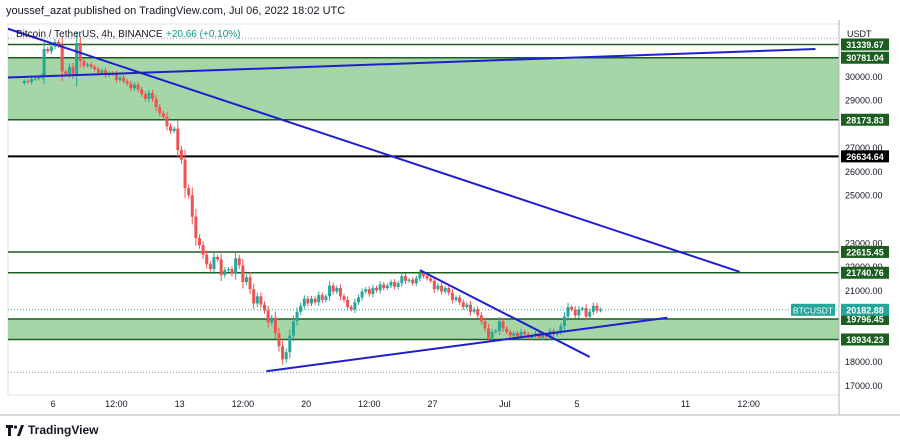  Describe the element at coordinates (63, 430) in the screenshot. I see `footer-brand: TradingView` at that location.